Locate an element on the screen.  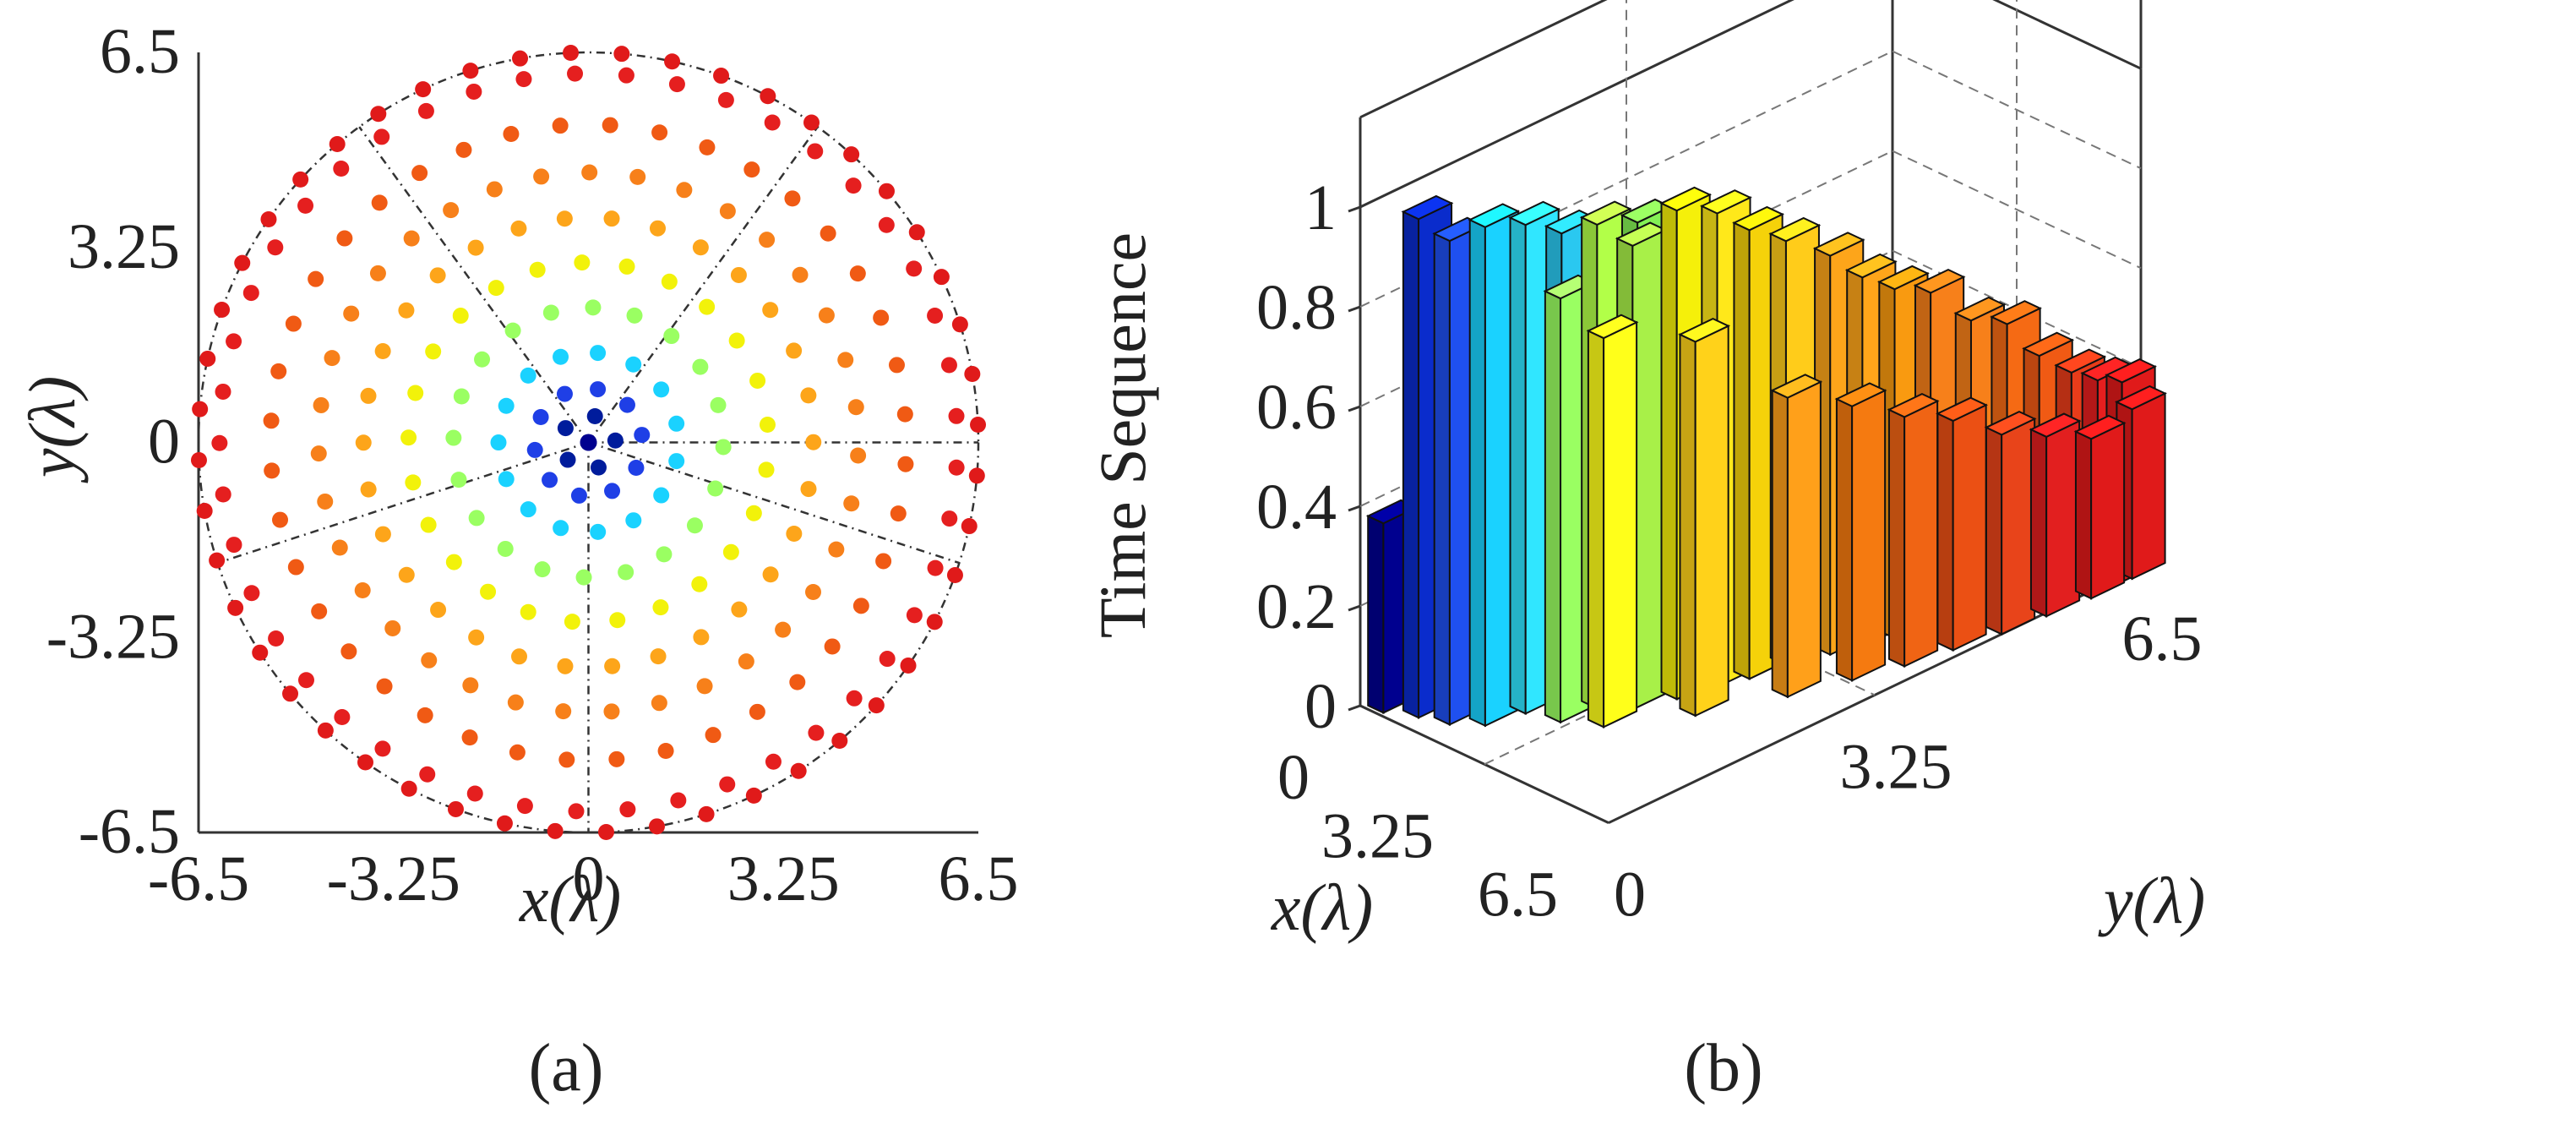
panel-b-z-tick-label: 0.6 is located at coordinates (1296, 407).